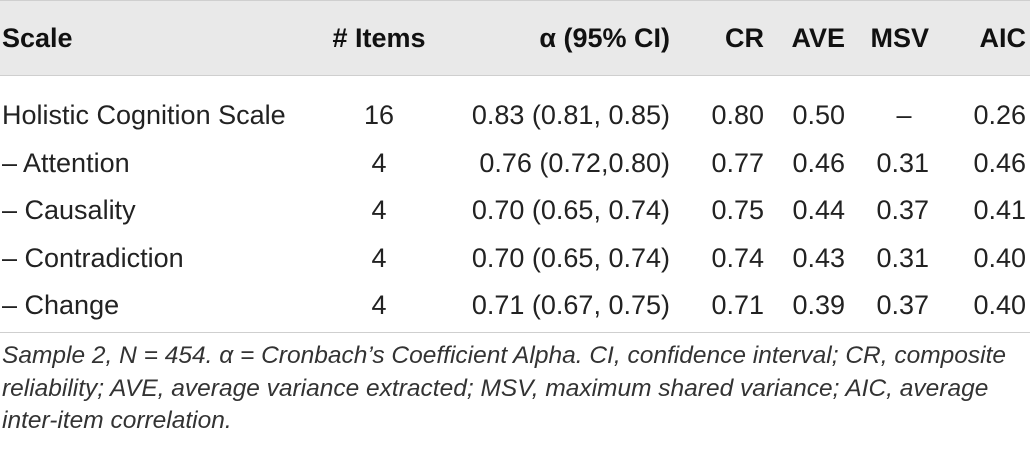 The image size is (1030, 450). Describe the element at coordinates (66, 162) in the screenshot. I see `cell-scale: – Attention` at that location.